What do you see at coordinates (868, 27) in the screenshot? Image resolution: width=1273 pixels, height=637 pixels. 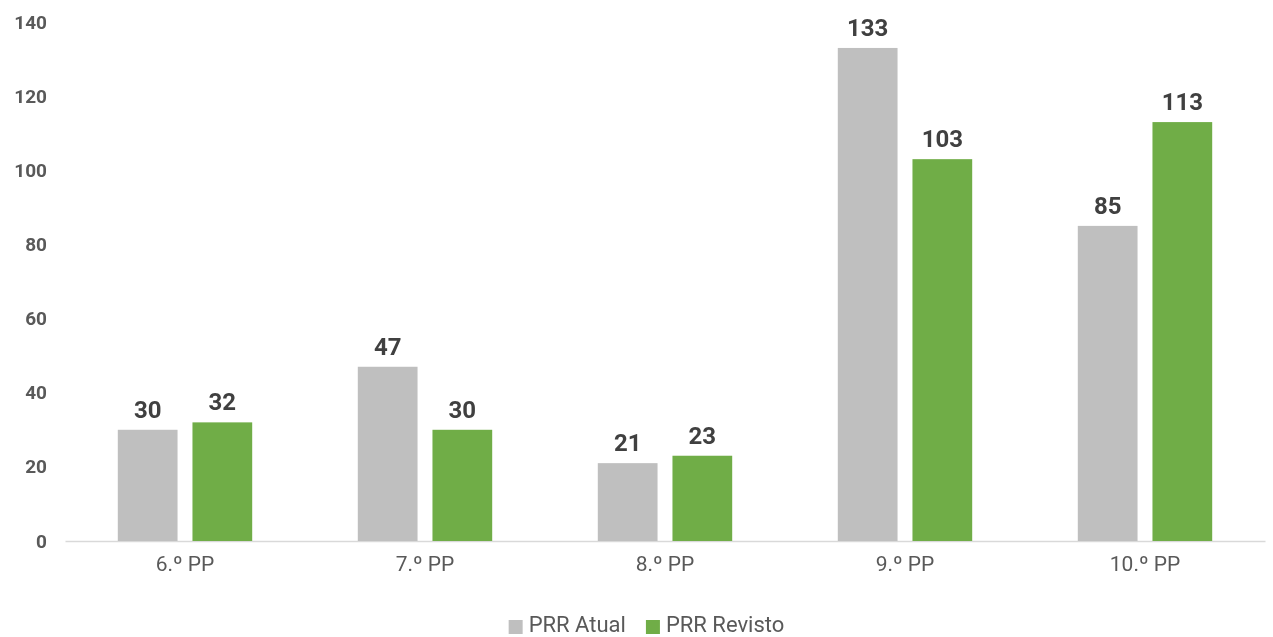 I see `data-label: 133` at bounding box center [868, 27].